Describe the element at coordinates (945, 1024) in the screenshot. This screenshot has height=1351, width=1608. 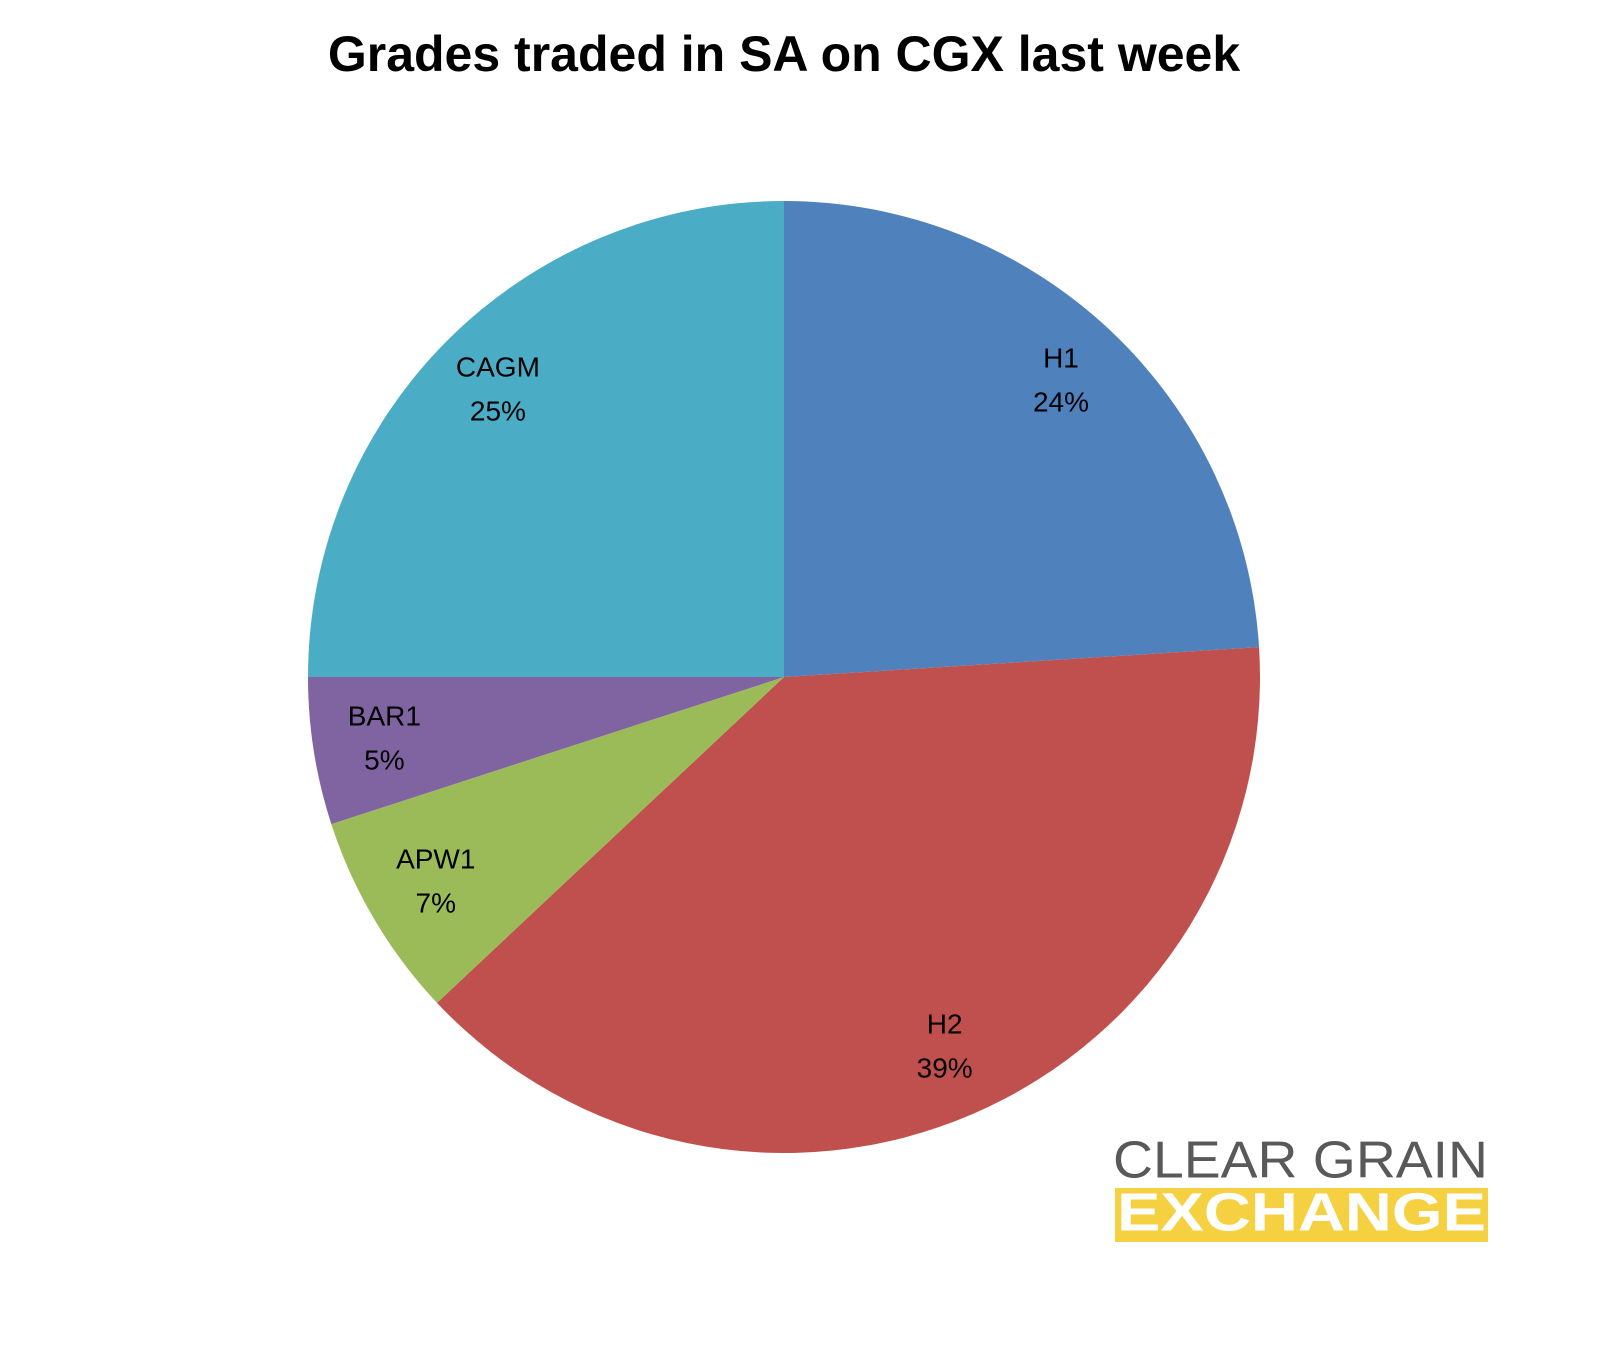
I see `slice-label: H2` at that location.